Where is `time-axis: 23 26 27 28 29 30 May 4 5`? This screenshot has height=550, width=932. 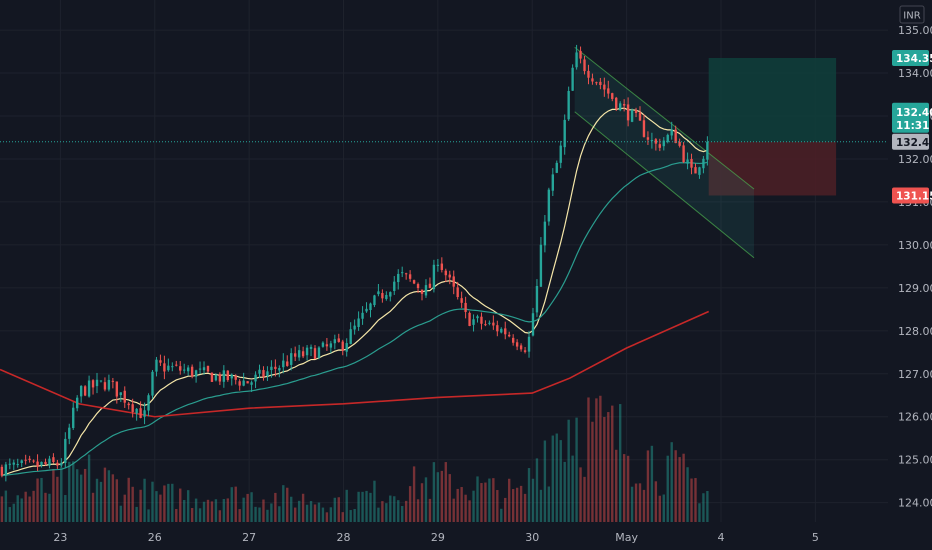 time-axis: 23 26 27 28 29 30 May 4 5 is located at coordinates (466, 536).